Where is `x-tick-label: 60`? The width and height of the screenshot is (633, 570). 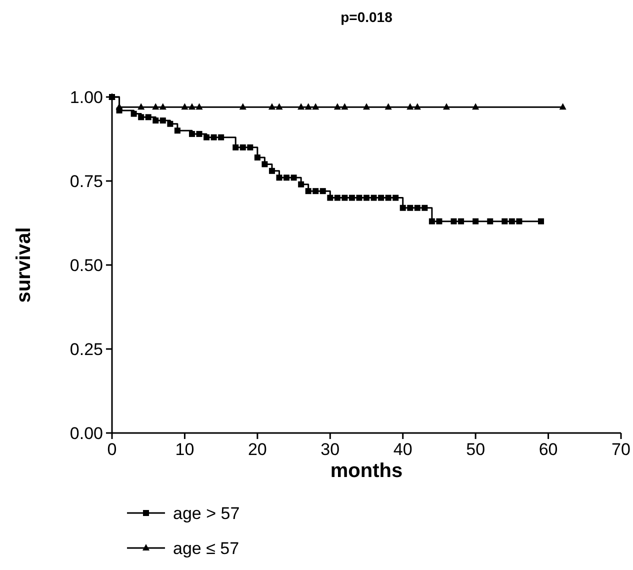
x-tick-label: 60 is located at coordinates (548, 449).